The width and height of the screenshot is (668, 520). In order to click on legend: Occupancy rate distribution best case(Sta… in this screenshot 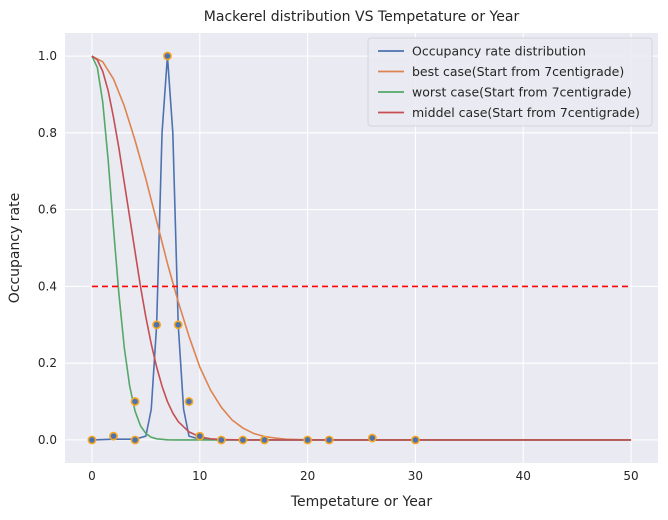, I will do `click(510, 82)`.